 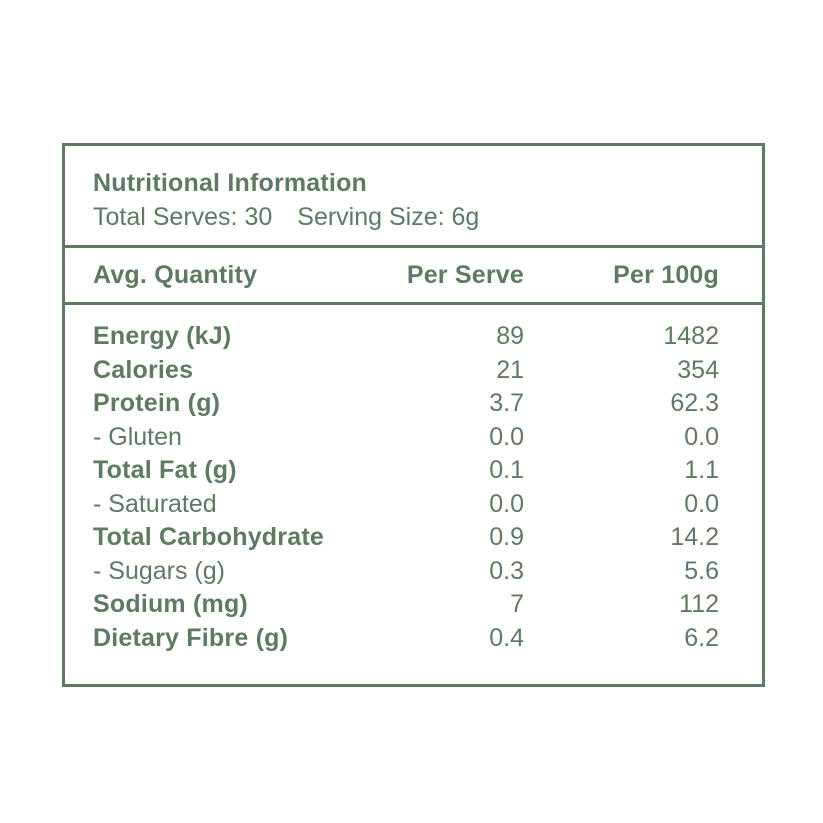 What do you see at coordinates (170, 604) in the screenshot?
I see `nutrient-name: Sodium (mg)` at bounding box center [170, 604].